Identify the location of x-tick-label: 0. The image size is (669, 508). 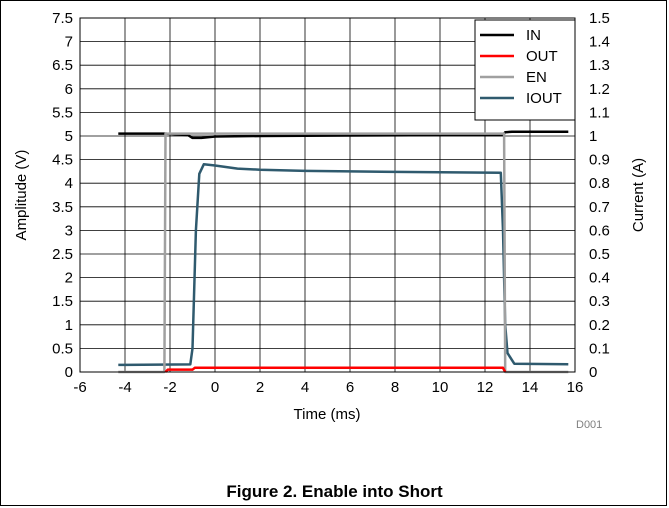
(215, 387).